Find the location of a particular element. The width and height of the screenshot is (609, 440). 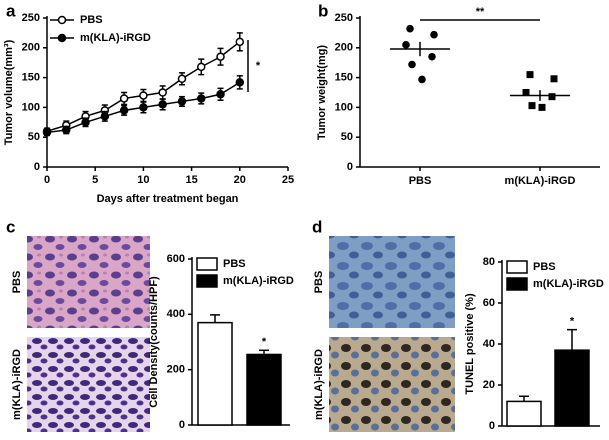

y-axis-label: TUNEL positive (%) is located at coordinates (470, 344).